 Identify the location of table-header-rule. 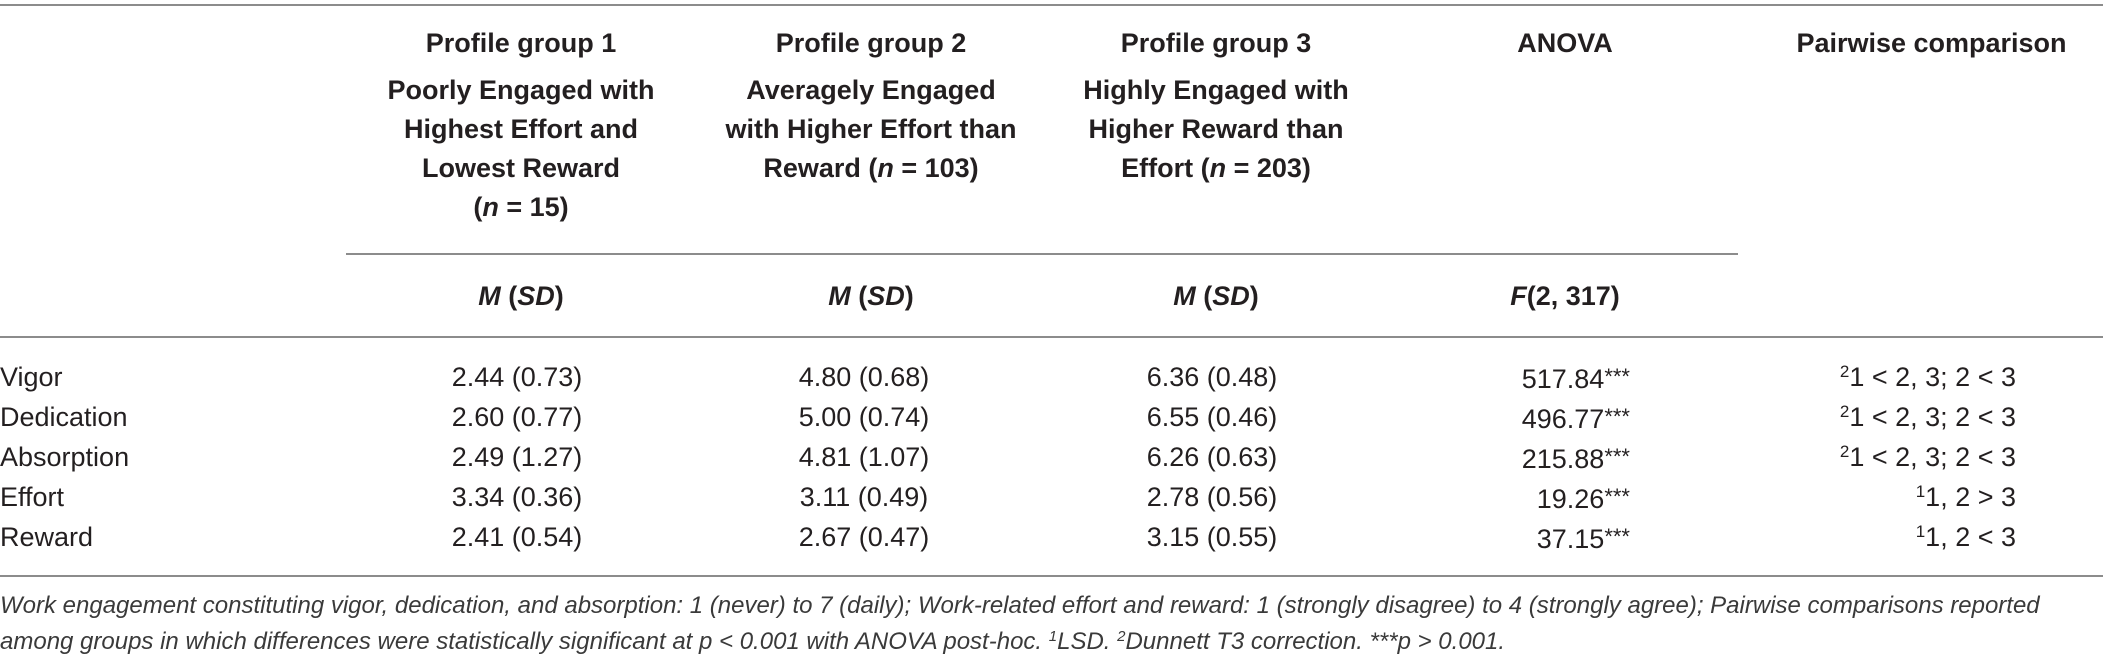
(1051, 337).